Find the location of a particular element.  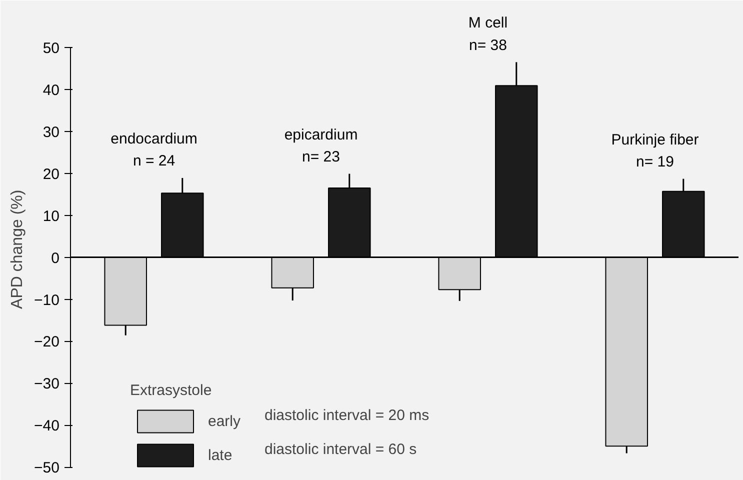

y-tick-label: −30 is located at coordinates (47, 384).